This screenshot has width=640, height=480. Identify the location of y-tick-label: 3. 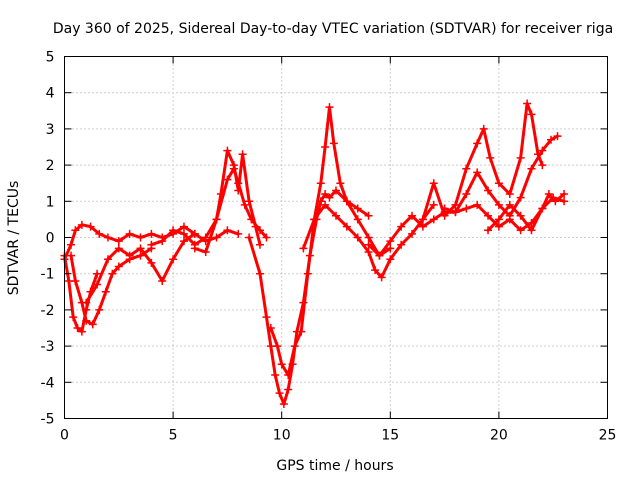
(50, 130).